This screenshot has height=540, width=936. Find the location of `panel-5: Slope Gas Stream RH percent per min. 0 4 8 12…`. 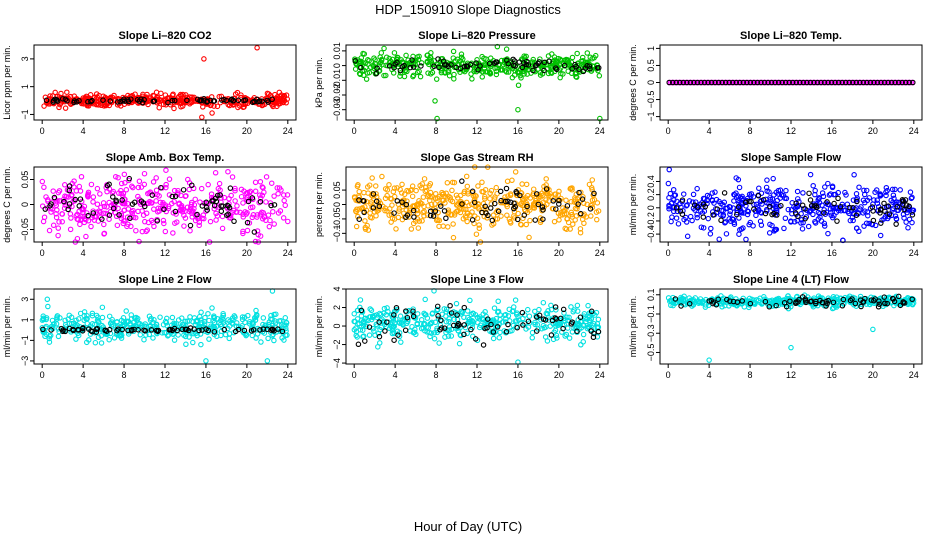

panel-5: Slope Gas Stream RH percent per min. 0 4 8 12… is located at coordinates (461, 205).